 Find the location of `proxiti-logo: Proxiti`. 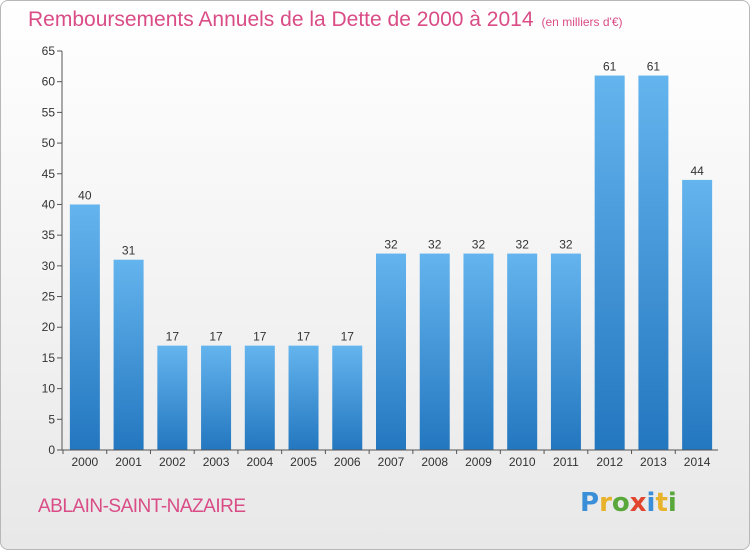

proxiti-logo: Proxiti is located at coordinates (628, 503).